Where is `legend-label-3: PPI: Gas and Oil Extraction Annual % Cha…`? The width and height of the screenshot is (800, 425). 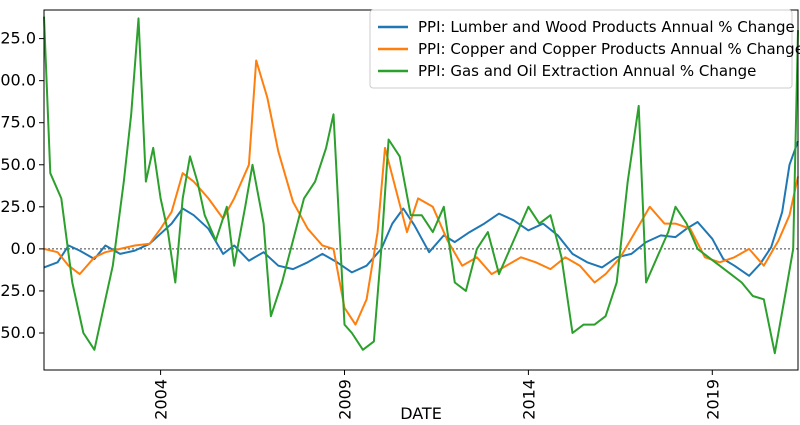 legend-label-3: PPI: Gas and Oil Extraction Annual % Cha… is located at coordinates (587, 71).